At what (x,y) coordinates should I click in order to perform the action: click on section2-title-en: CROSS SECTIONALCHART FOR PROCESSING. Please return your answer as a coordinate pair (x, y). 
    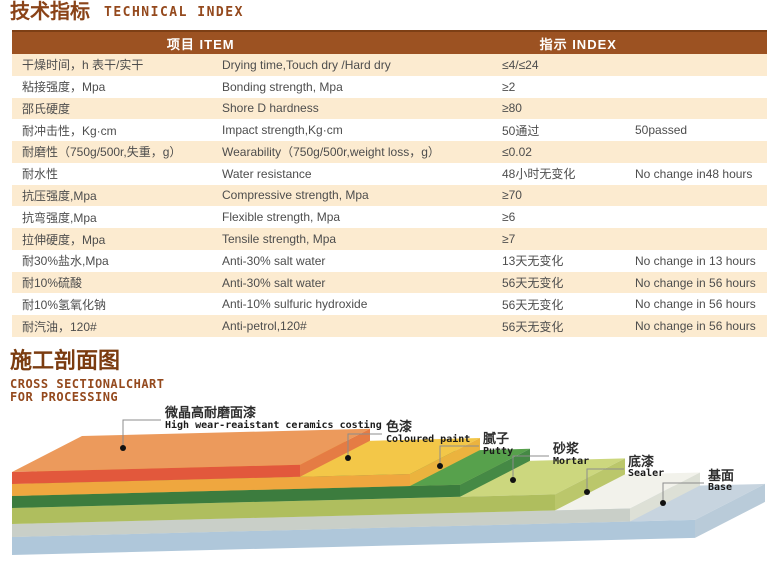
    Looking at the image, I should click on (87, 391).